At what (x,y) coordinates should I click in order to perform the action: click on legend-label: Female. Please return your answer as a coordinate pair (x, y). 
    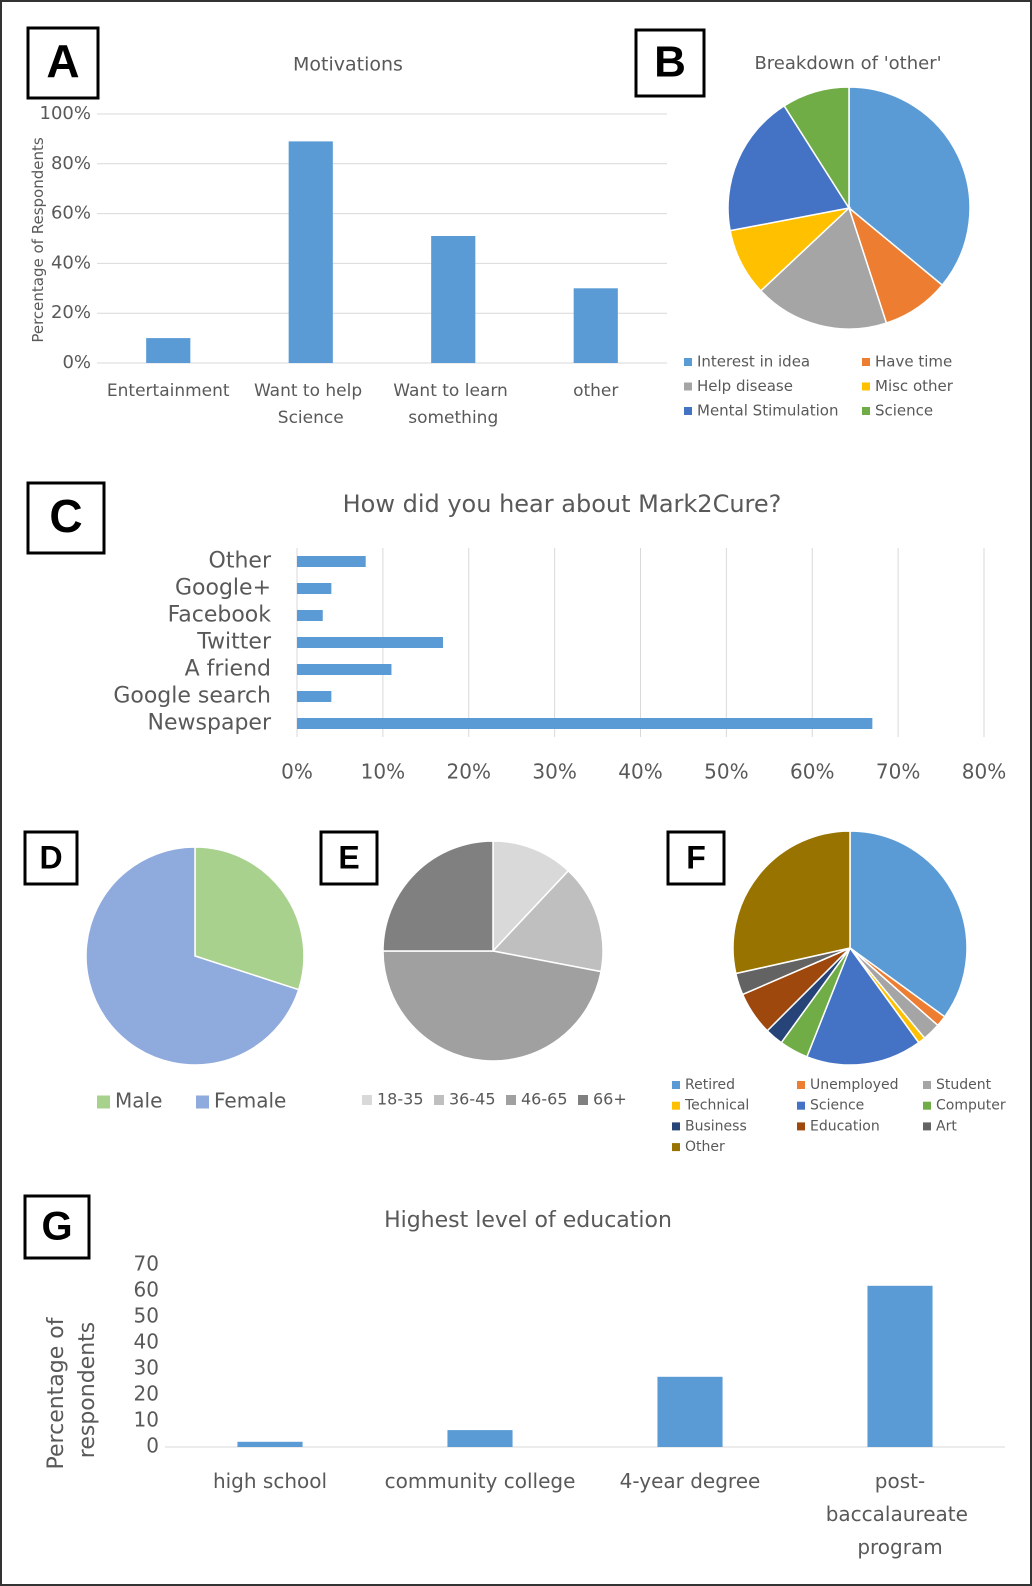
    Looking at the image, I should click on (250, 1101).